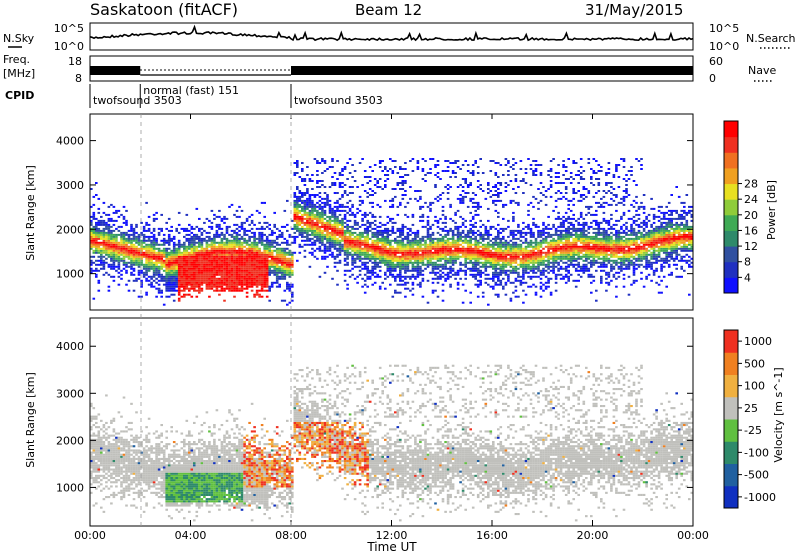  Describe the element at coordinates (282, 278) in the screenshot. I see `power-cell-1993` at that location.